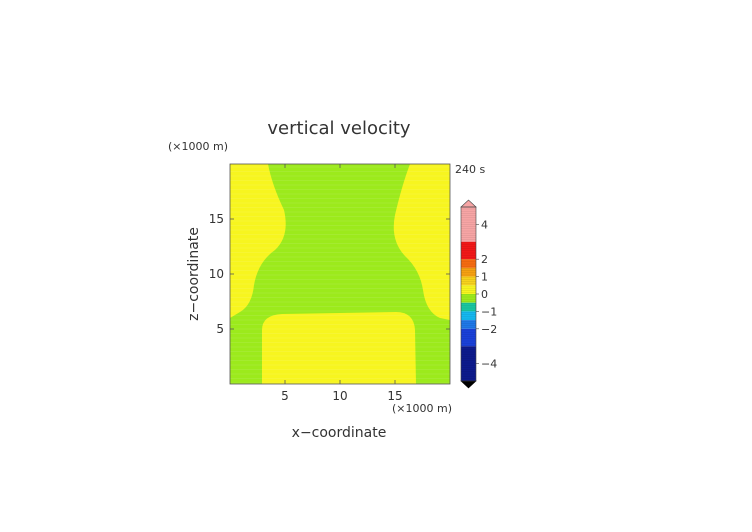  I want to click on y-tick-label: 5, so click(220, 329).